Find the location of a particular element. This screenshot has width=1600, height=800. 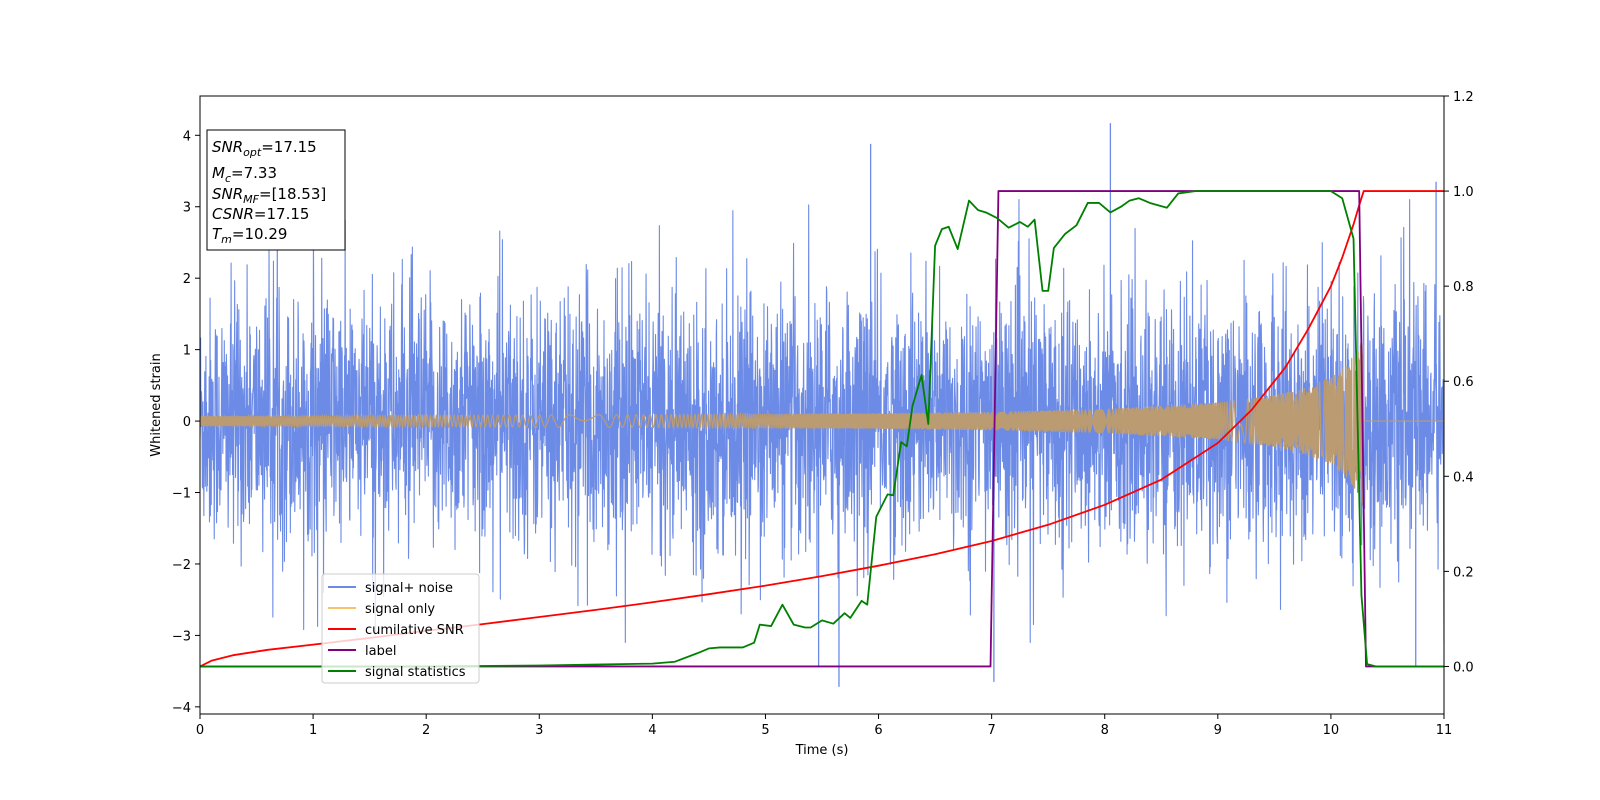

annotation-line-4: Tm=10.29 is located at coordinates (249, 235).